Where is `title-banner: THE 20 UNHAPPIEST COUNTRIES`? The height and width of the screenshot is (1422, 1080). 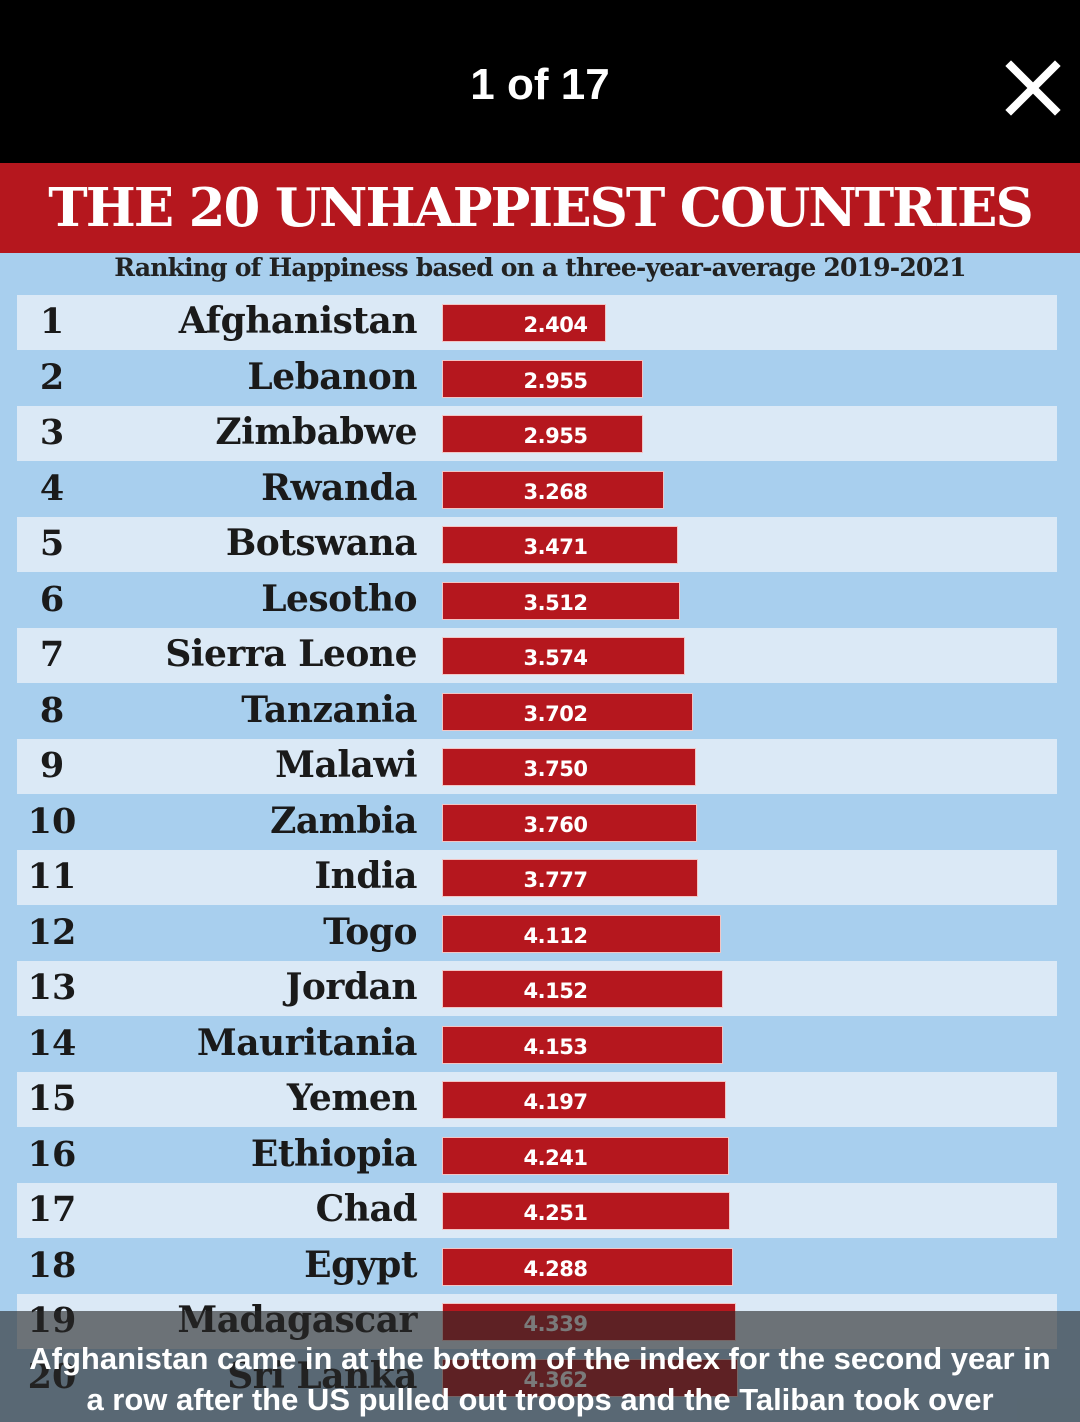
title-banner: THE 20 UNHAPPIEST COUNTRIES is located at coordinates (540, 208).